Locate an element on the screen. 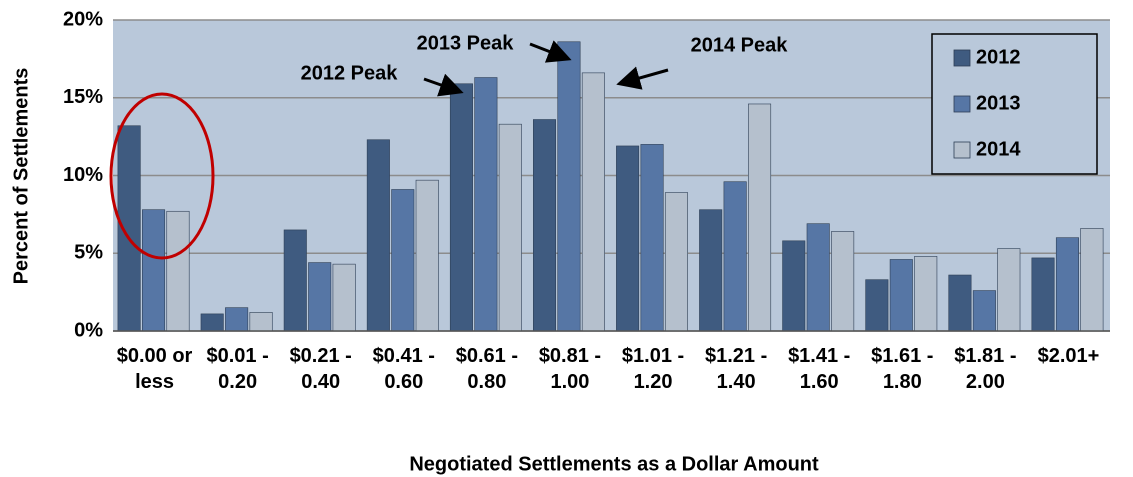 This screenshot has width=1133, height=477. x-tick-label: $1.61 - 1.80 is located at coordinates (902, 369).